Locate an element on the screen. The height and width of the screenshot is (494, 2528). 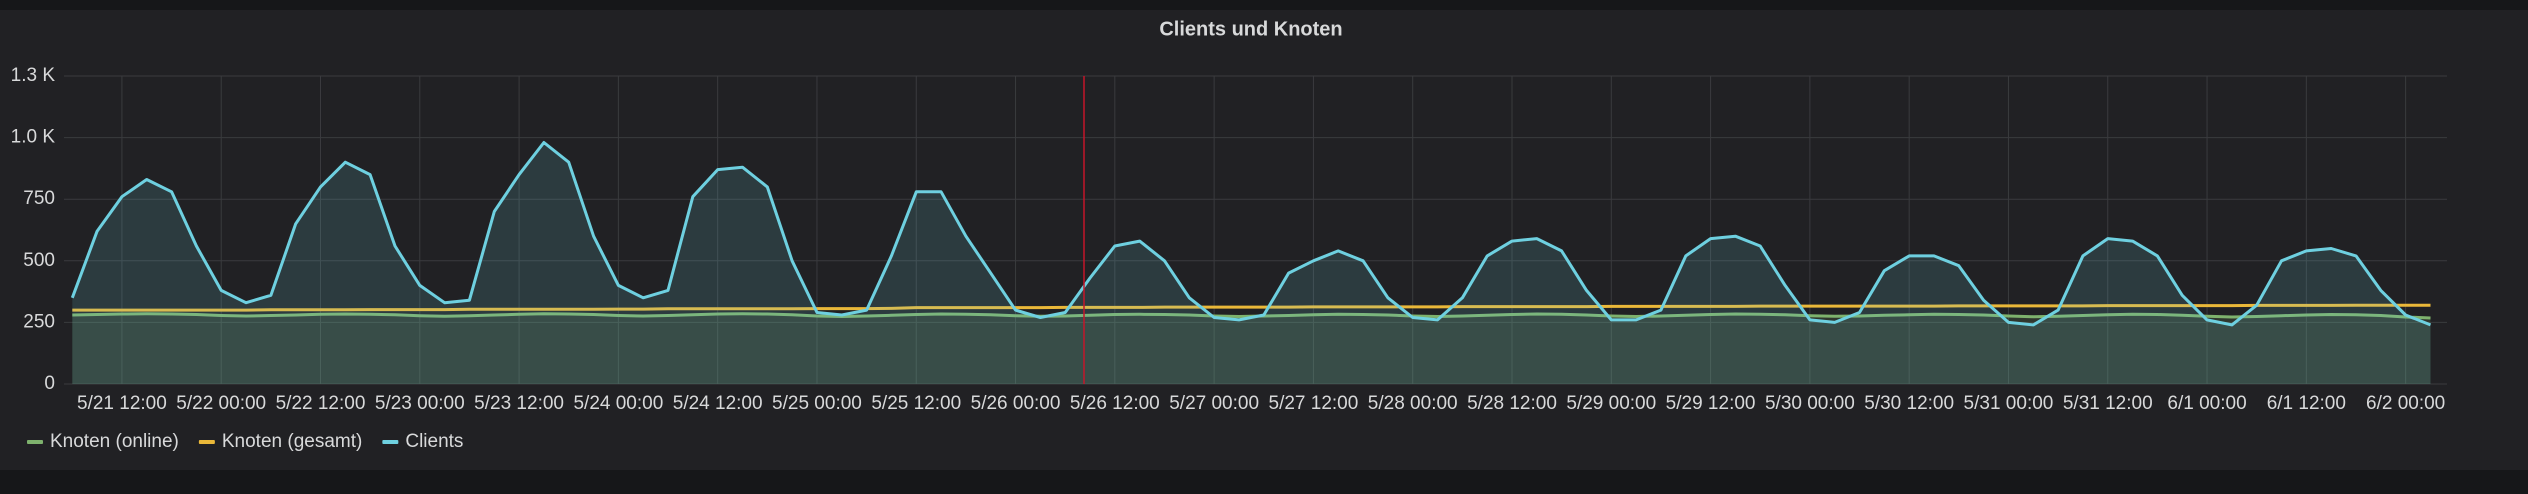
x-tick-label: 5/28 00:00 is located at coordinates (1413, 403).